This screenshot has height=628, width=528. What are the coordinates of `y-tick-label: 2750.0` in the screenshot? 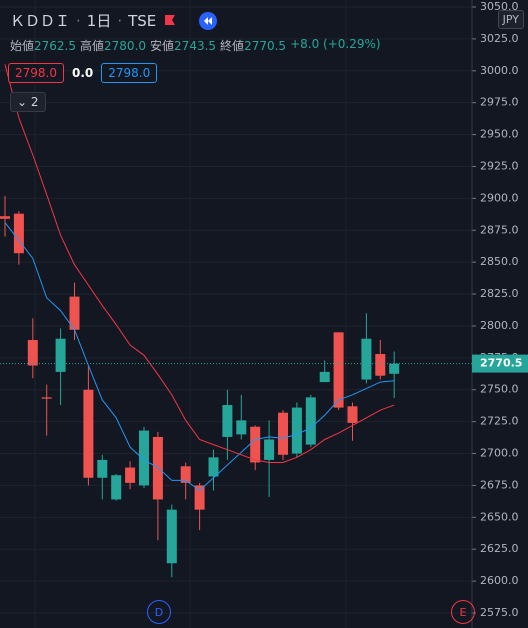 It's located at (499, 389).